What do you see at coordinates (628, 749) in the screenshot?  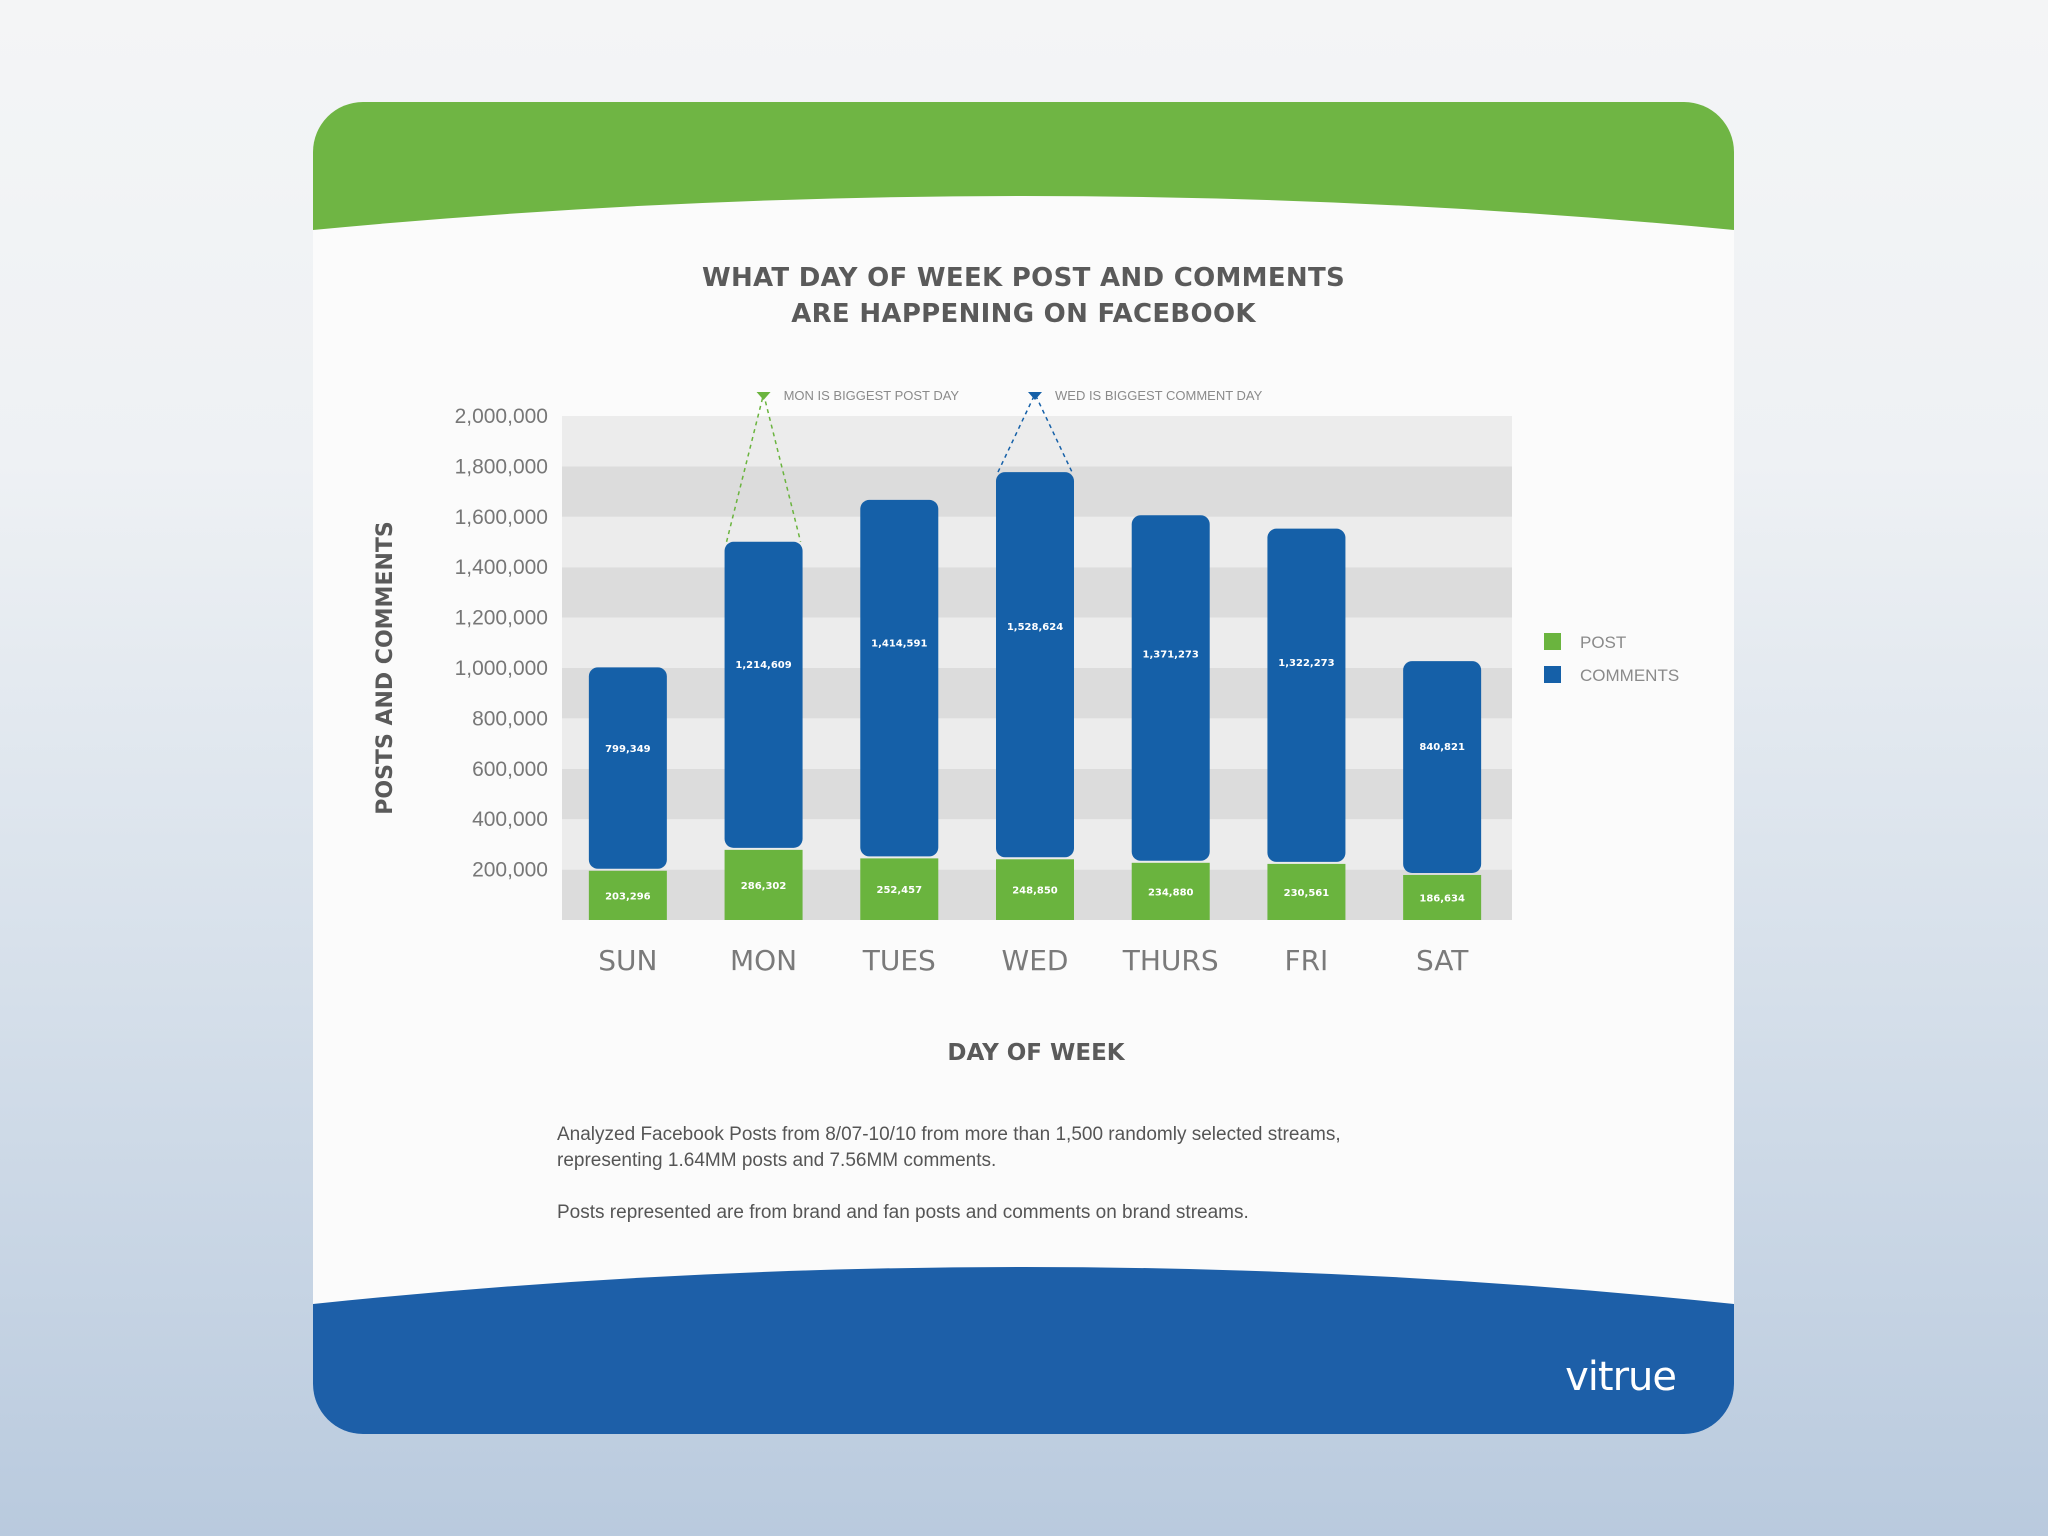 I see `bar-comments-label: 799,349` at bounding box center [628, 749].